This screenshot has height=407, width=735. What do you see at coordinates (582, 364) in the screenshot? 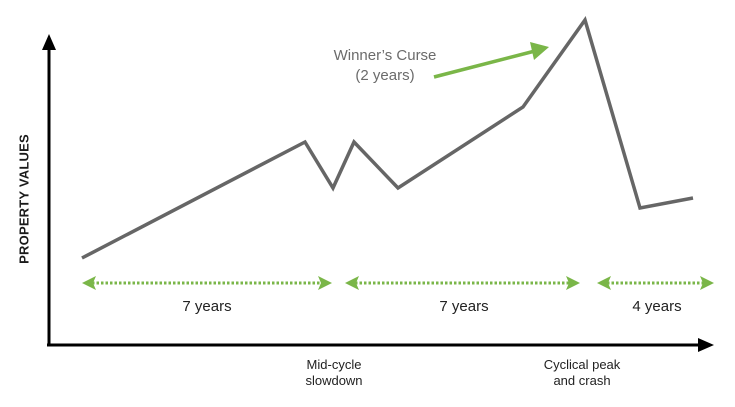
I see `annotation-peak-line1: Cyclical peak` at bounding box center [582, 364].